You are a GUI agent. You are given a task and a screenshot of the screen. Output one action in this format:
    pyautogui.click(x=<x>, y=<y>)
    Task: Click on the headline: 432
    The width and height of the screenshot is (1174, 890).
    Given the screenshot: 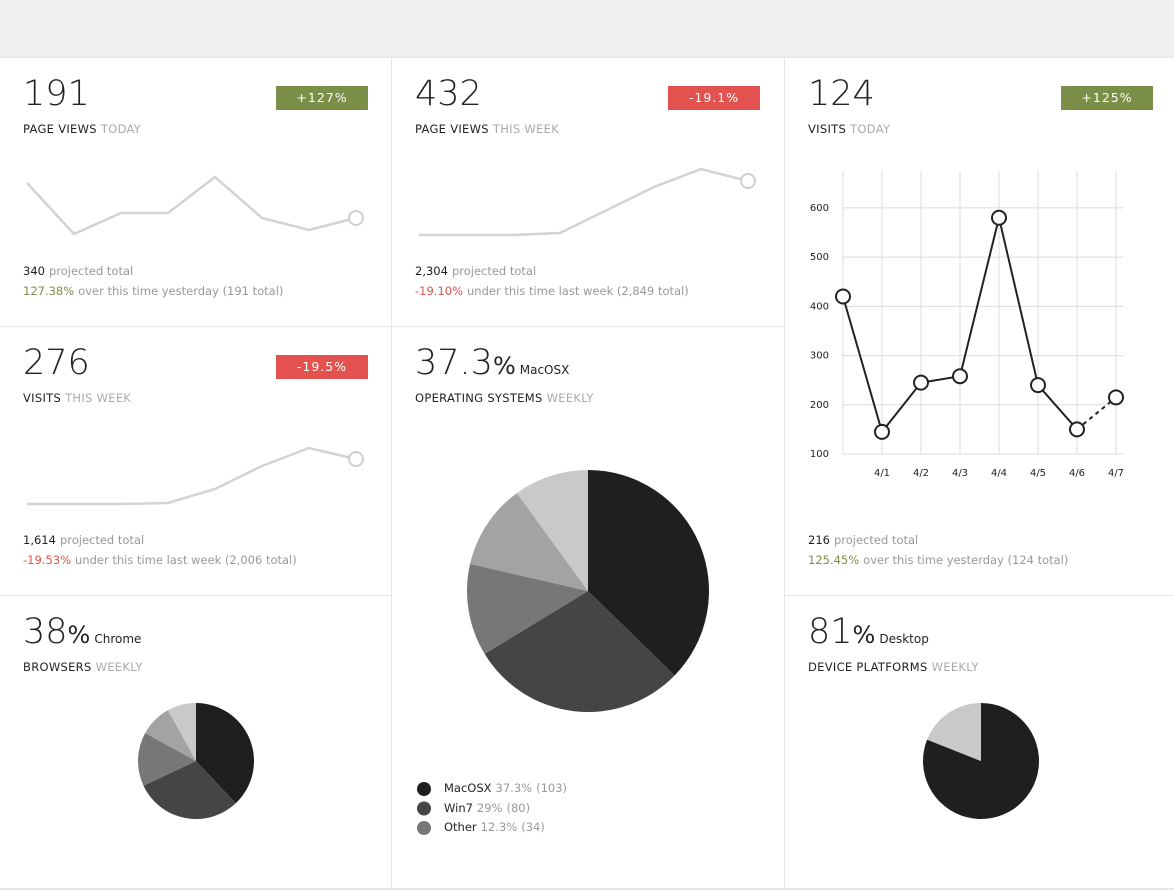 What is the action you would take?
    pyautogui.click(x=448, y=94)
    